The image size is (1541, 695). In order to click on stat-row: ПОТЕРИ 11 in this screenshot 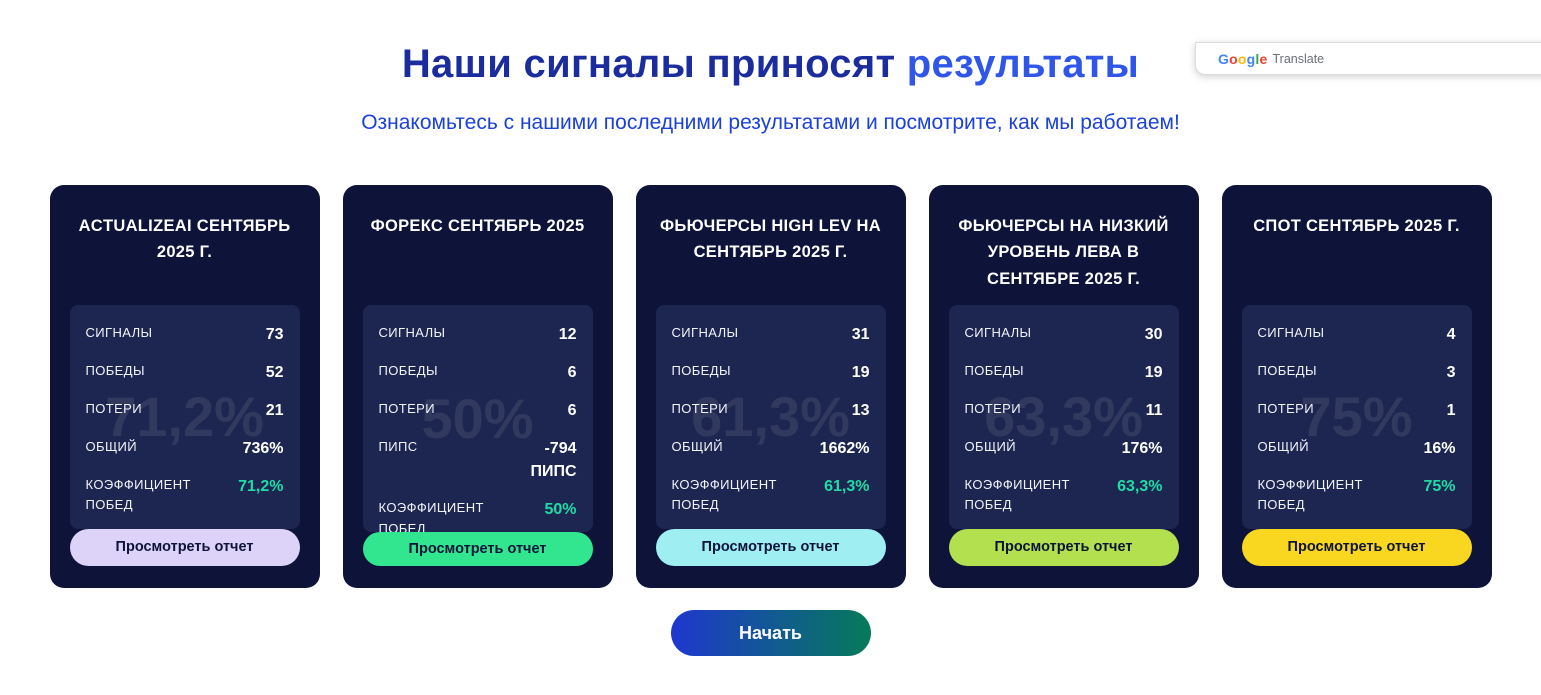, I will do `click(1064, 410)`.